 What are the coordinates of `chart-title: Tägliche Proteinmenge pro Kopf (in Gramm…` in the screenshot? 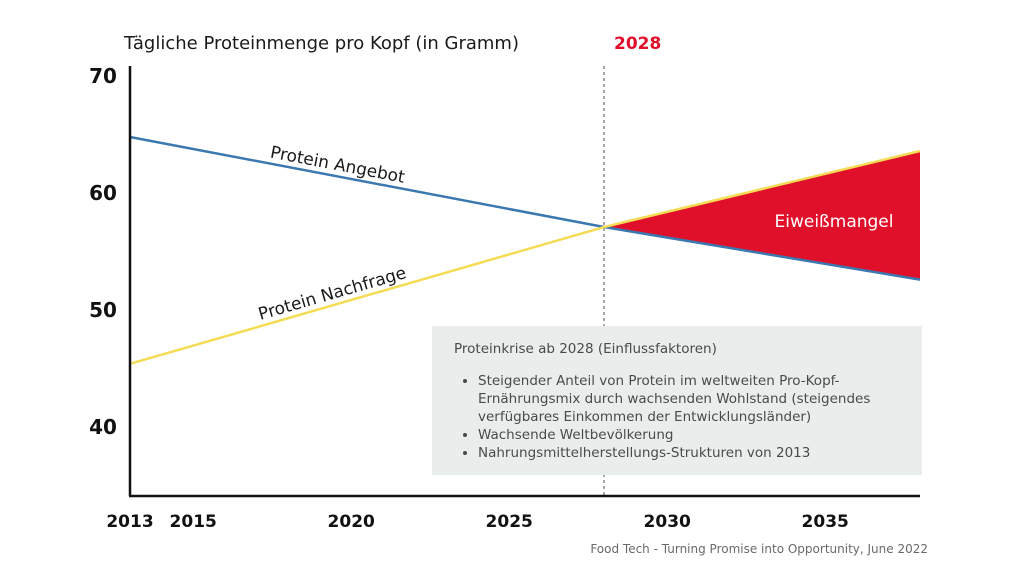 It's located at (321, 43).